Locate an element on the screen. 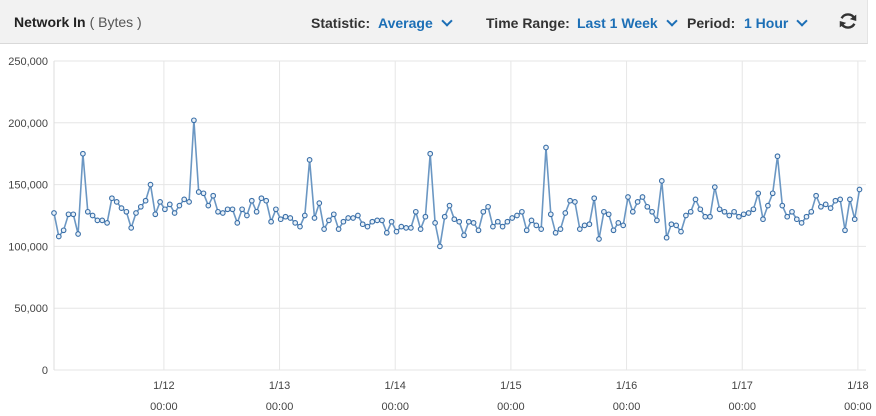 The image size is (876, 416). time-range-dropdown: Last 1 Week is located at coordinates (627, 23).